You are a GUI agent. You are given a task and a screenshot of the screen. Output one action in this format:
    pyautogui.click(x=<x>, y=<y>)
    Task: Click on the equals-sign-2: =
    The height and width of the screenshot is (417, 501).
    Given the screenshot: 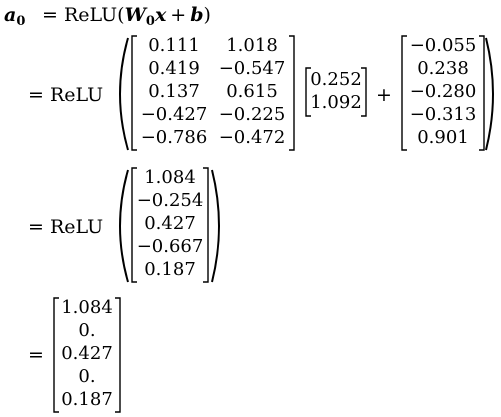 What is the action you would take?
    pyautogui.click(x=36, y=95)
    